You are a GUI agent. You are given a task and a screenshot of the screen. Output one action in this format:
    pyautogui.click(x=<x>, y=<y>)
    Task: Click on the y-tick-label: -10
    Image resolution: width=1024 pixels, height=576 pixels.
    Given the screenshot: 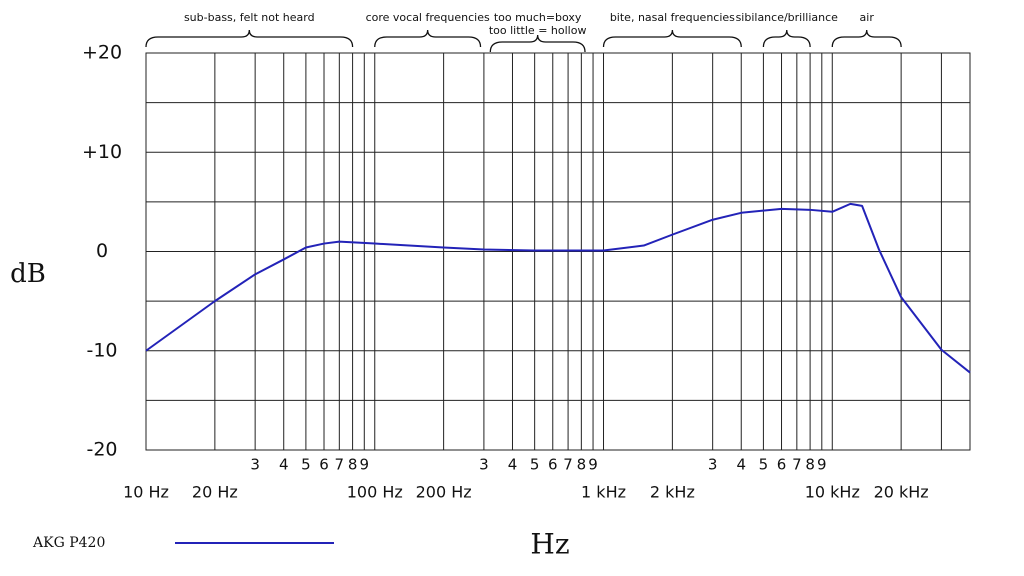 What is the action you would take?
    pyautogui.click(x=101, y=350)
    